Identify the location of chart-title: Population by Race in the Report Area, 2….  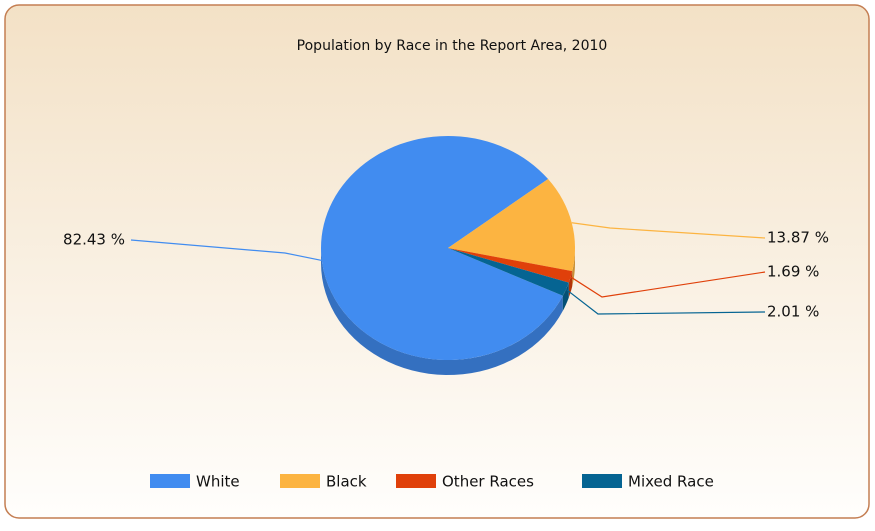
(452, 46).